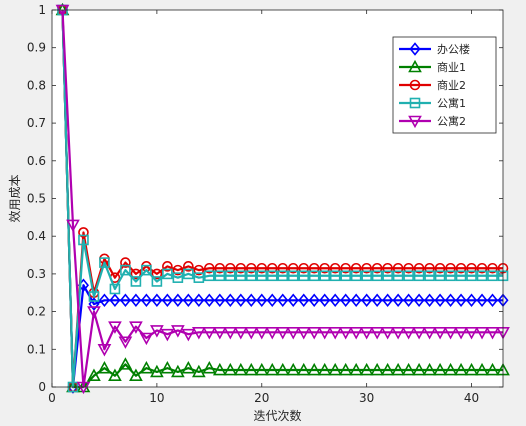 The image size is (526, 426). Describe the element at coordinates (432, 66) in the screenshot. I see `legend-item: 商业1` at that location.